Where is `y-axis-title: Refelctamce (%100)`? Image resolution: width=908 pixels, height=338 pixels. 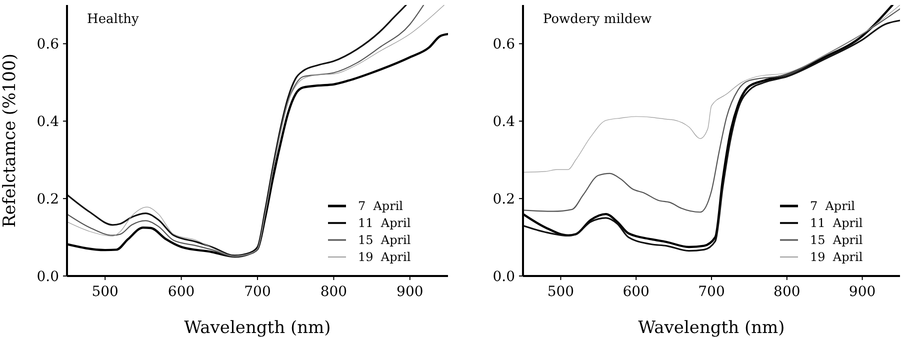
y-axis-title: Refelctamce (%100) is located at coordinates (10, 140).